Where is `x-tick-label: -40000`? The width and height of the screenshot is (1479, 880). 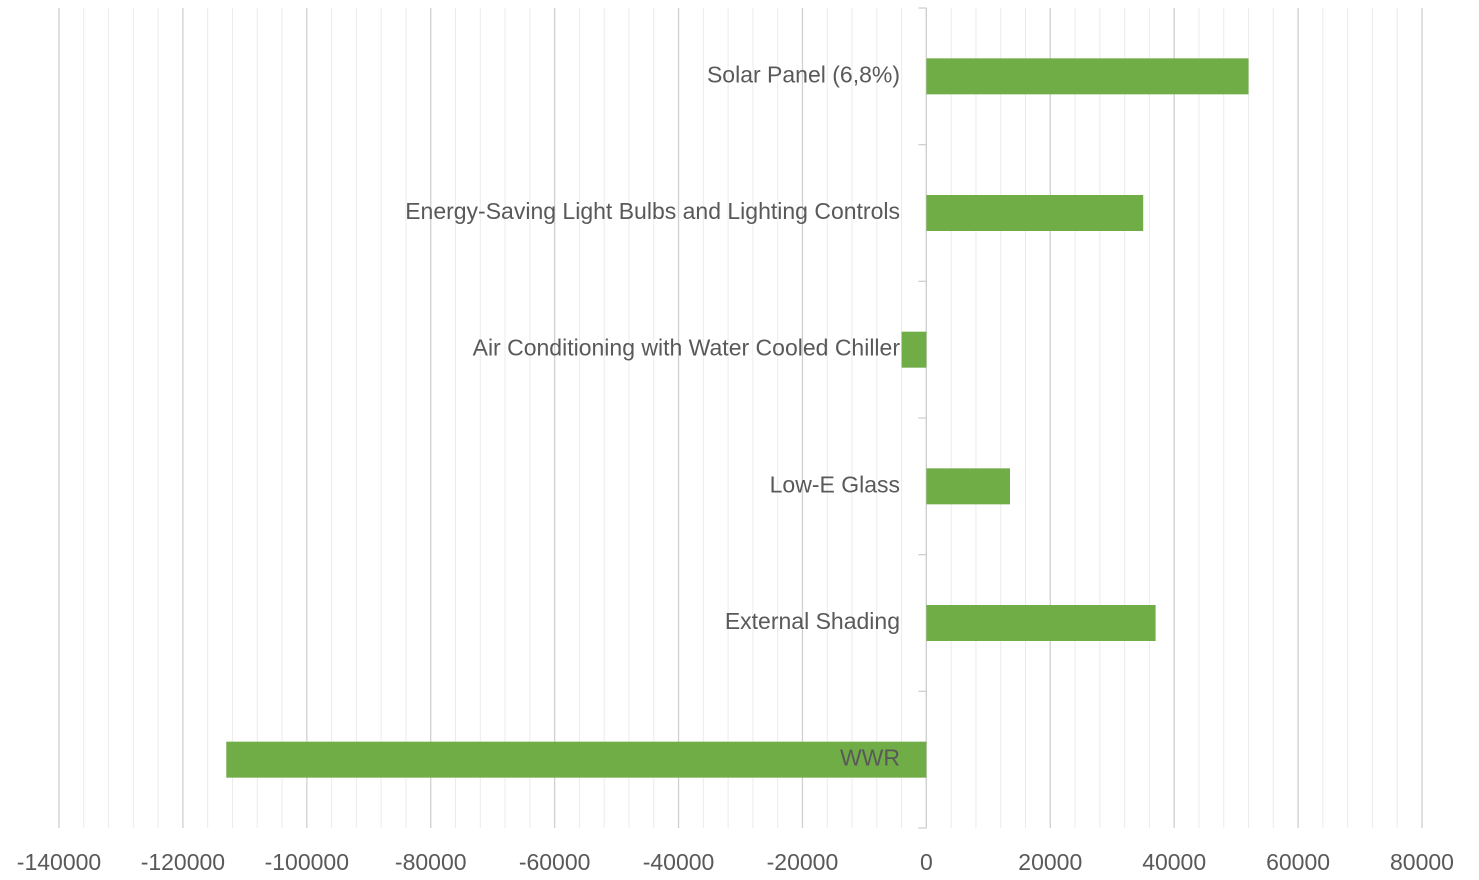 x-tick-label: -40000 is located at coordinates (679, 862).